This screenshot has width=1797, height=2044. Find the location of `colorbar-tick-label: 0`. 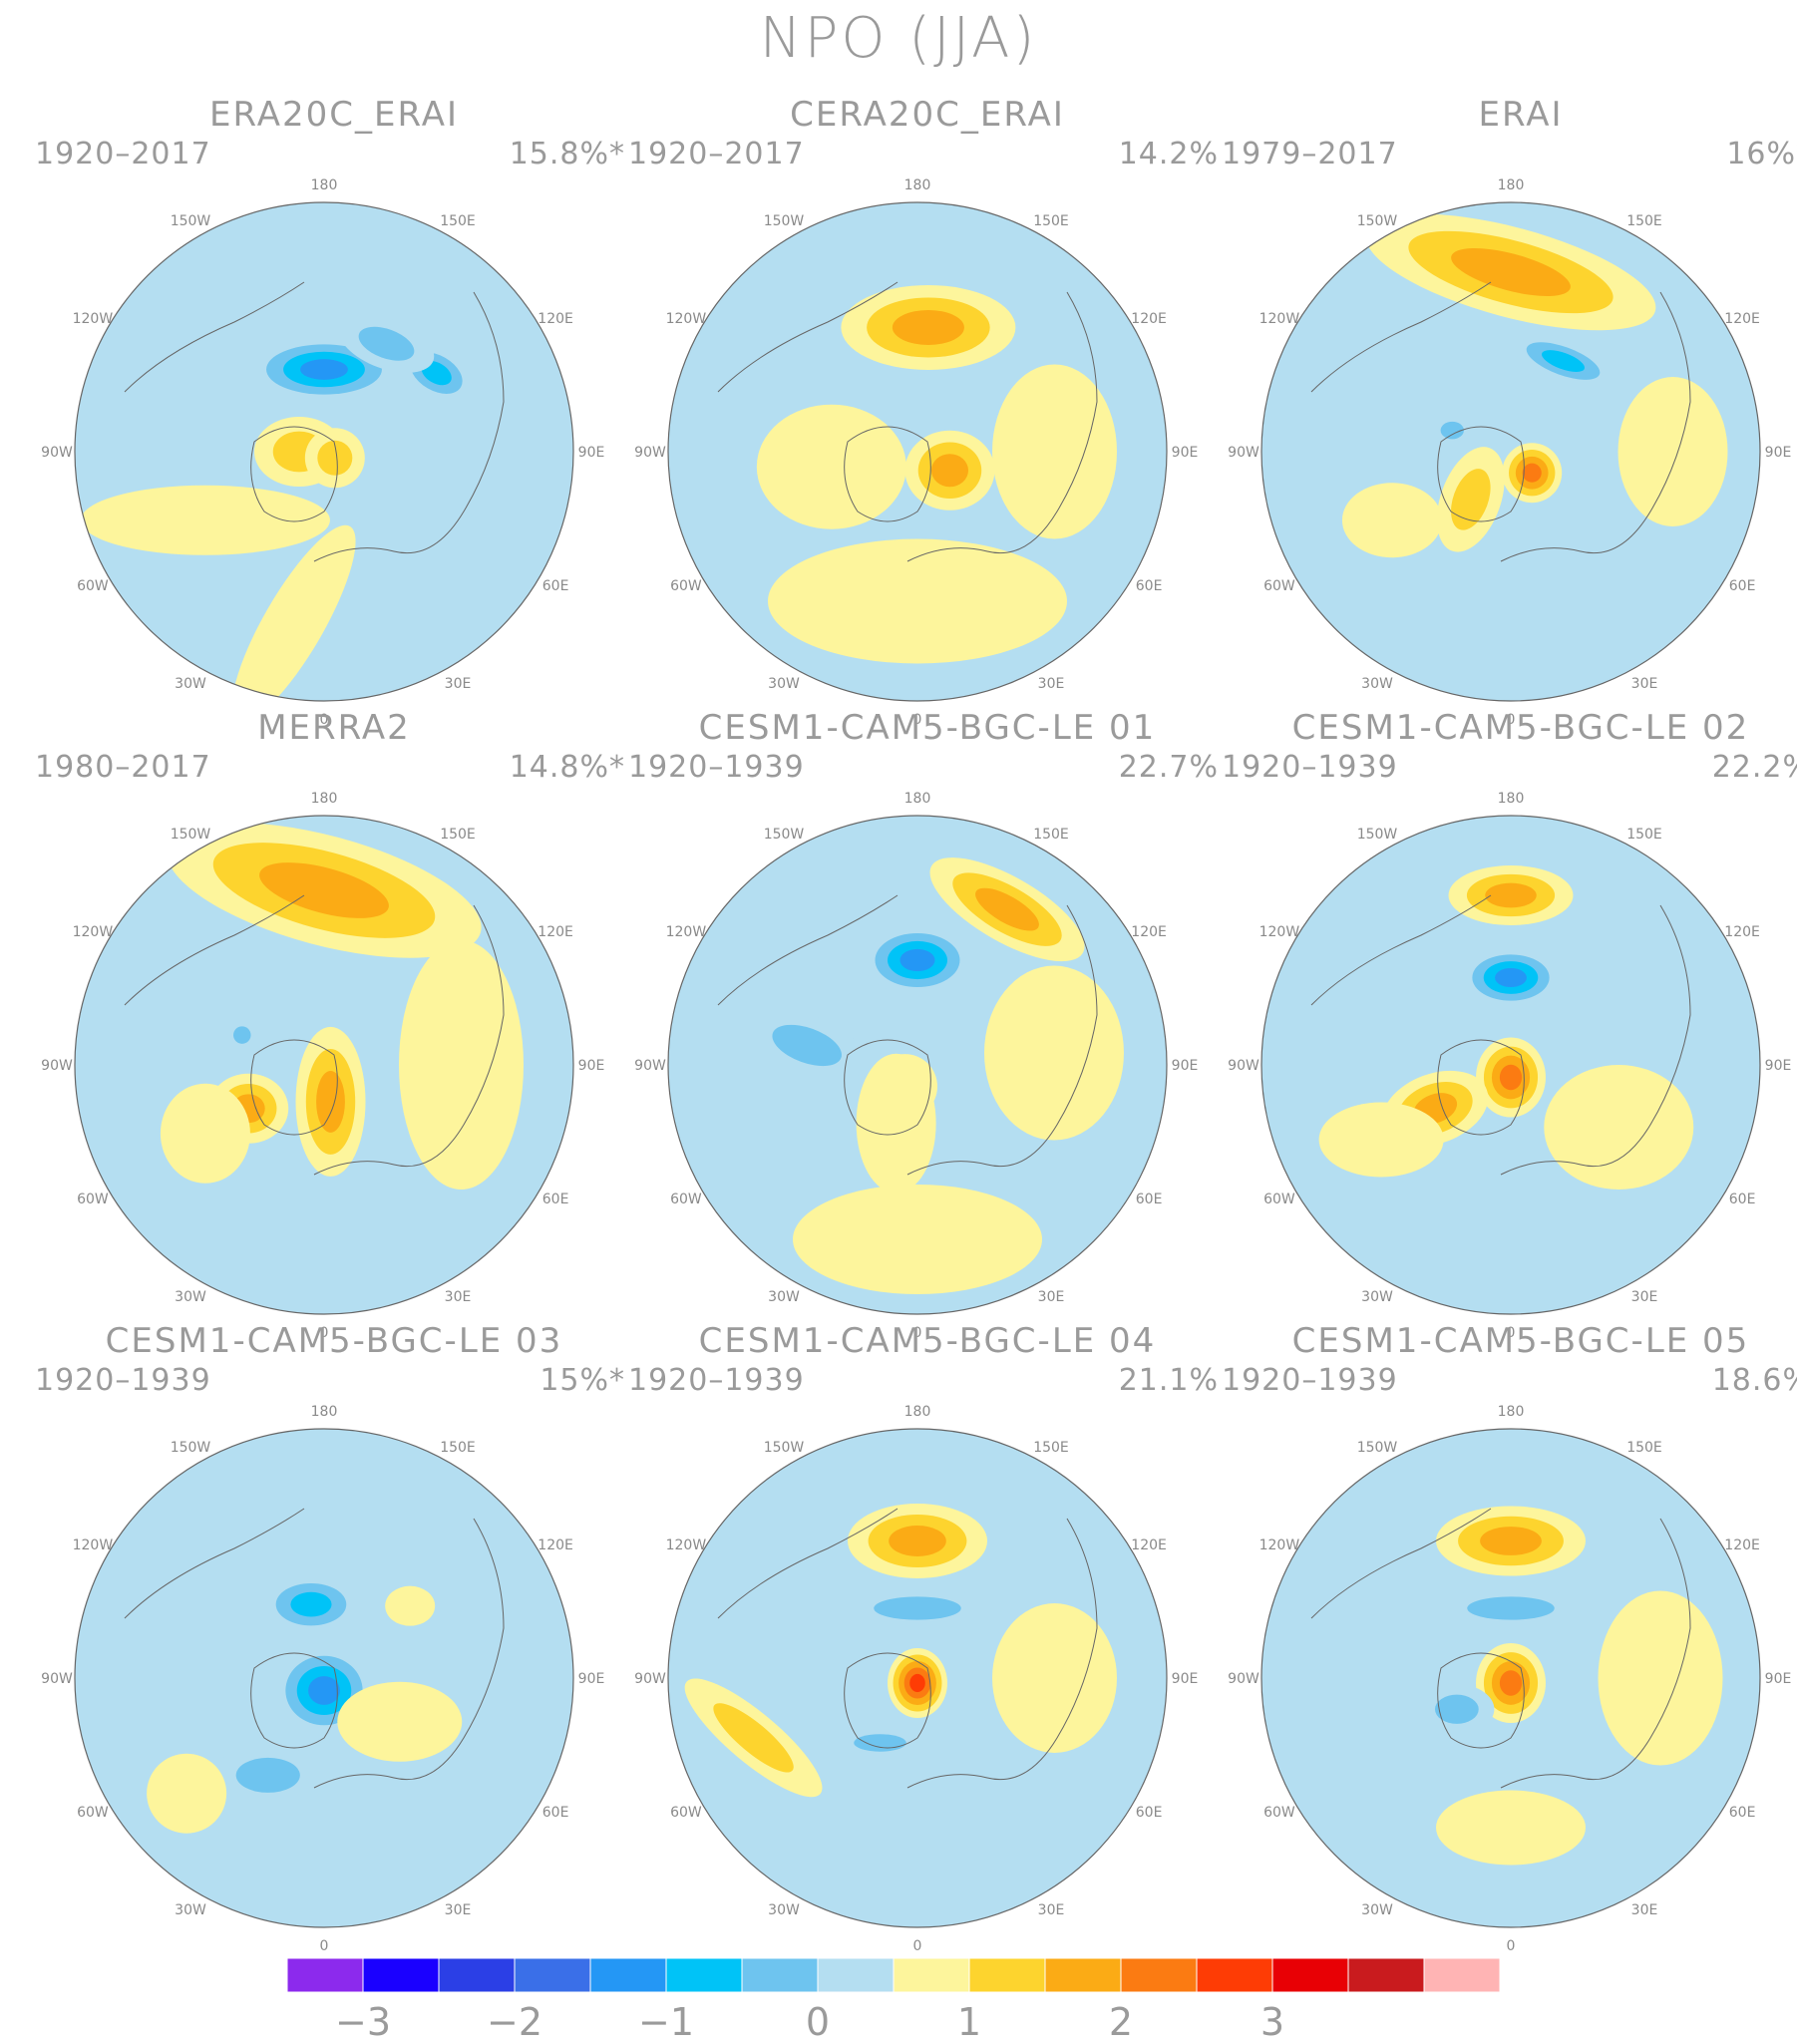

colorbar-tick-label: 0 is located at coordinates (818, 2022).